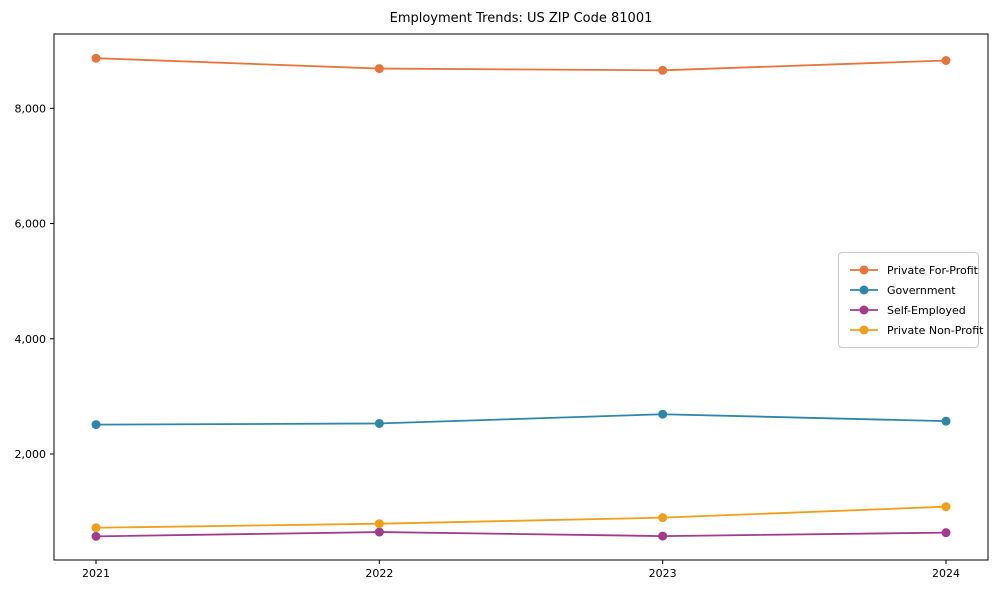 This screenshot has width=1000, height=600. Describe the element at coordinates (663, 573) in the screenshot. I see `x-tick-label: 2023` at that location.